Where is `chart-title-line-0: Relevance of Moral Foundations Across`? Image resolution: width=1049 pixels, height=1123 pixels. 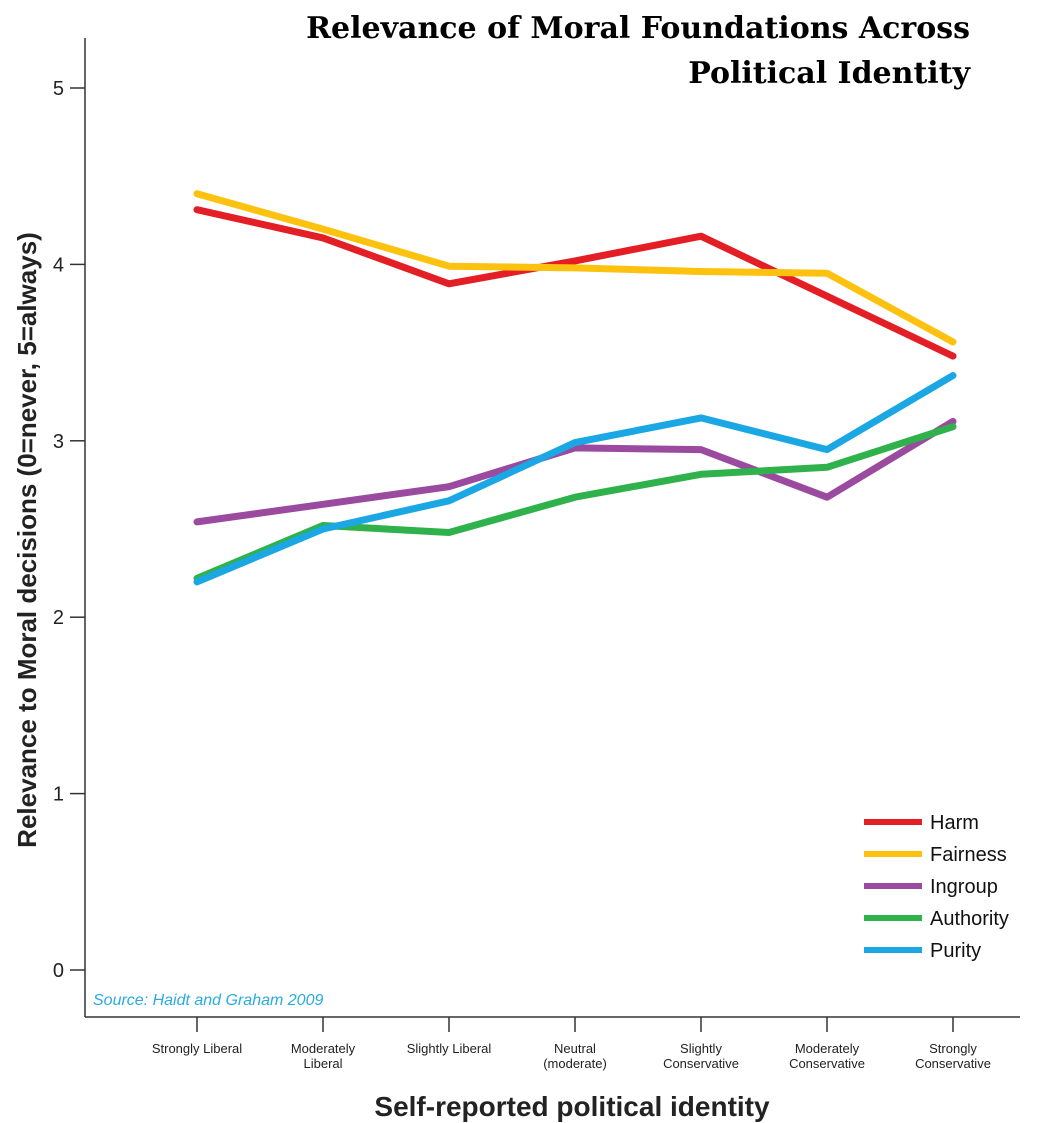 chart-title-line-0: Relevance of Moral Foundations Across is located at coordinates (638, 28).